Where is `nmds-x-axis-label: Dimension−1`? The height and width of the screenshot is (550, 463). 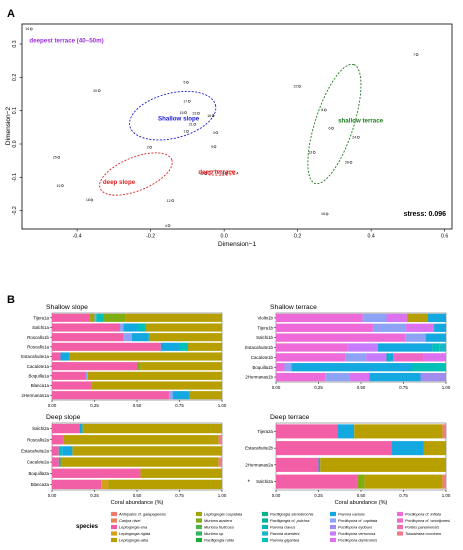 nmds-x-axis-label: Dimension−1 is located at coordinates (237, 244).